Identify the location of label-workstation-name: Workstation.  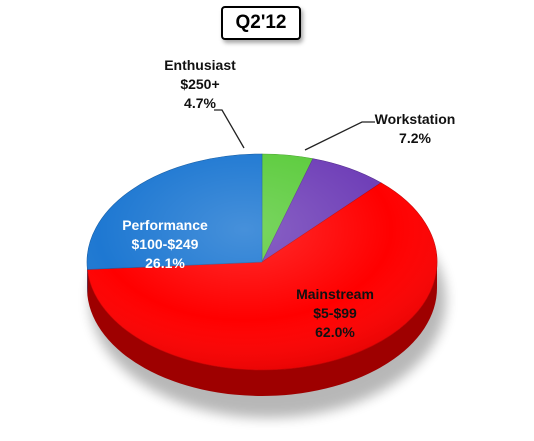
(415, 119).